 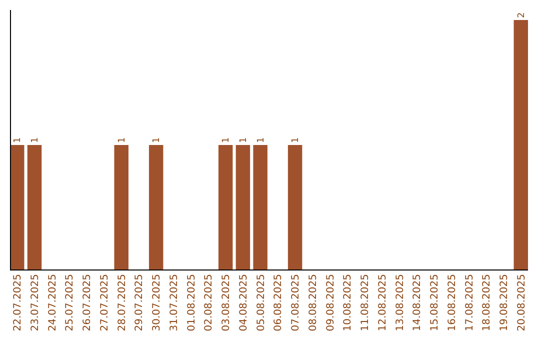 What do you see at coordinates (226, 303) in the screenshot?
I see `x-tick-label: 03.08.2025` at bounding box center [226, 303].